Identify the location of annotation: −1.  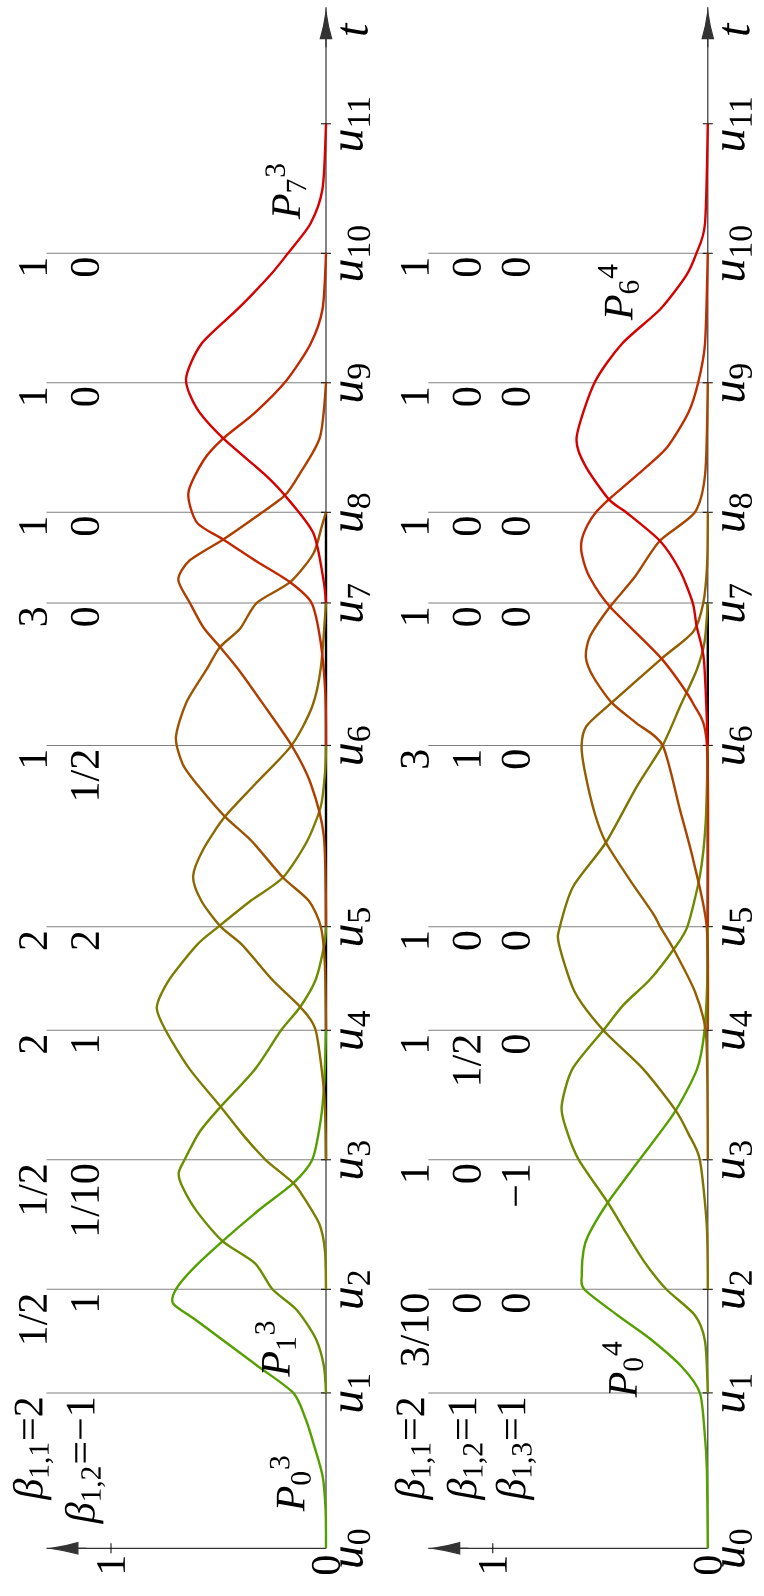
(515, 1185).